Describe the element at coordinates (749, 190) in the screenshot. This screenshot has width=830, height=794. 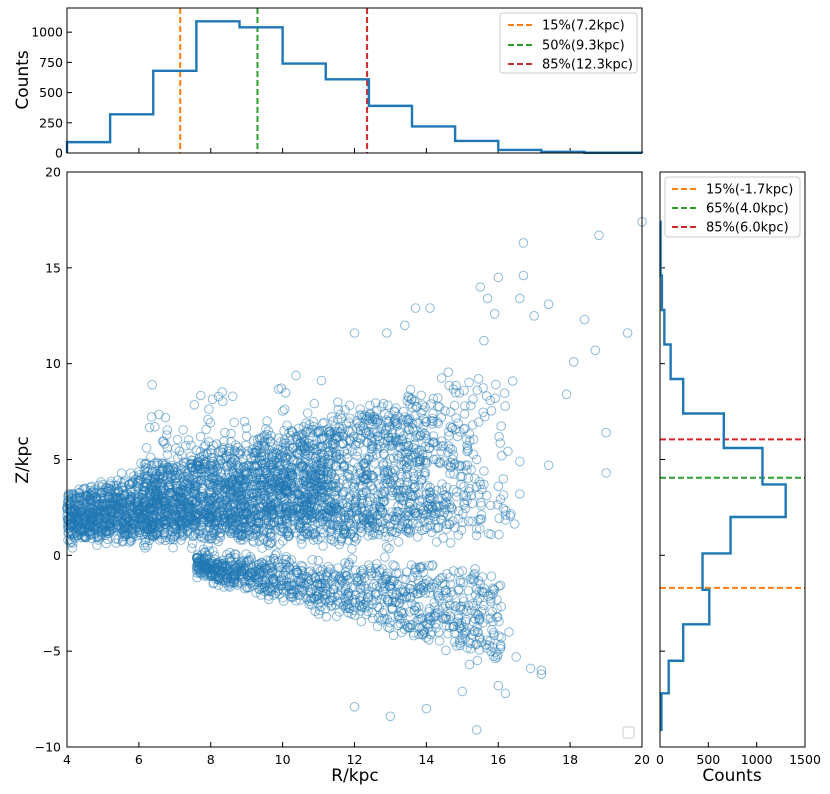
I see `right-legend-label-15: 15%(-1.7kpc)` at that location.